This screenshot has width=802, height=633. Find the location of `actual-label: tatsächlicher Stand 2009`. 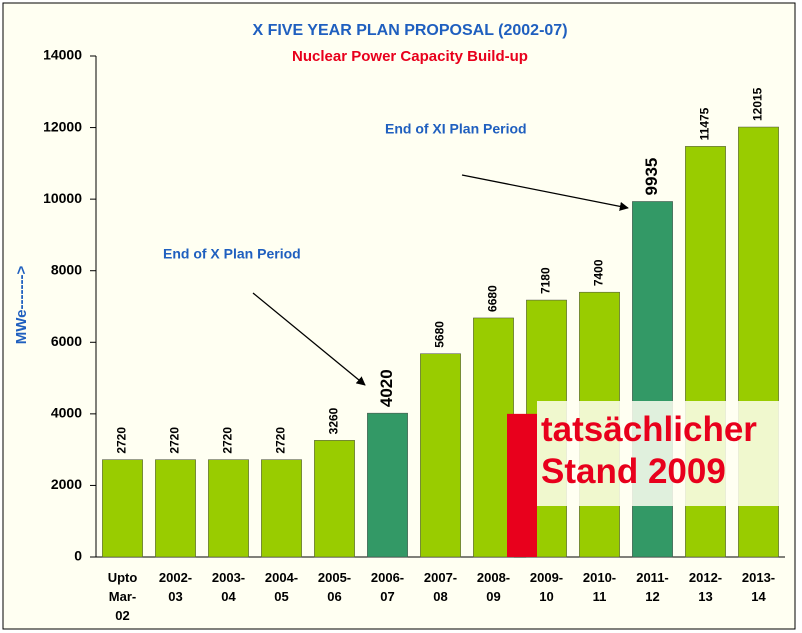

actual-label: tatsächlicher Stand 2009 is located at coordinates (649, 450).